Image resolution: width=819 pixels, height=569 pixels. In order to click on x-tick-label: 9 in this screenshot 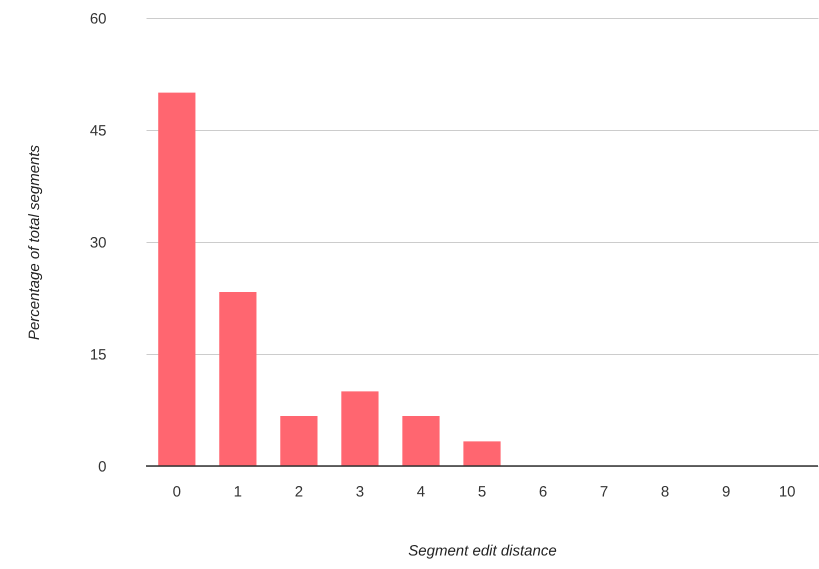, I will do `click(726, 492)`.